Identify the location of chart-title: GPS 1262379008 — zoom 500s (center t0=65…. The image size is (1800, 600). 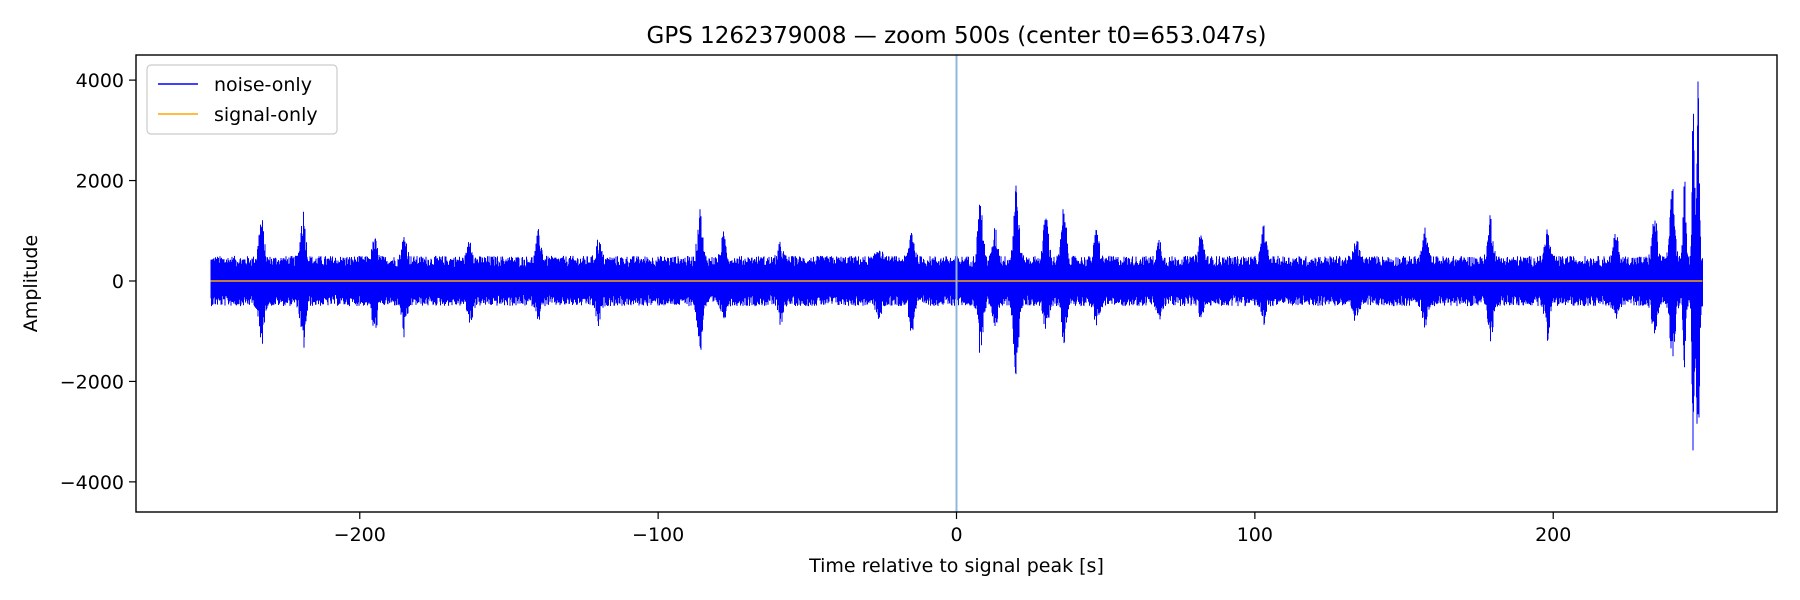
(957, 36).